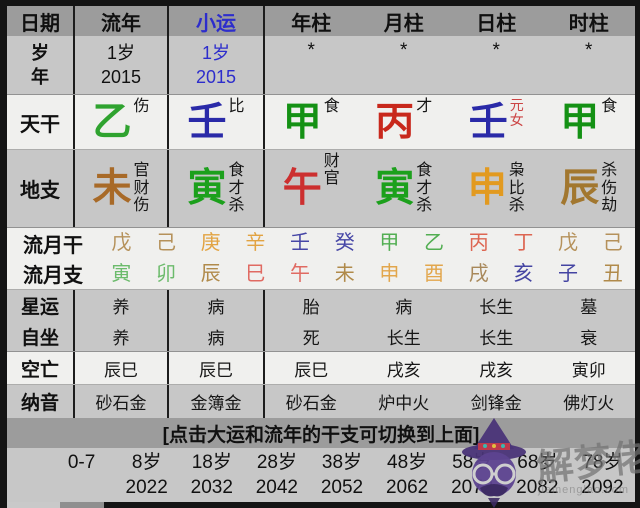 This screenshot has width=640, height=508. I want to click on value-cell: 戌亥, so click(496, 370).